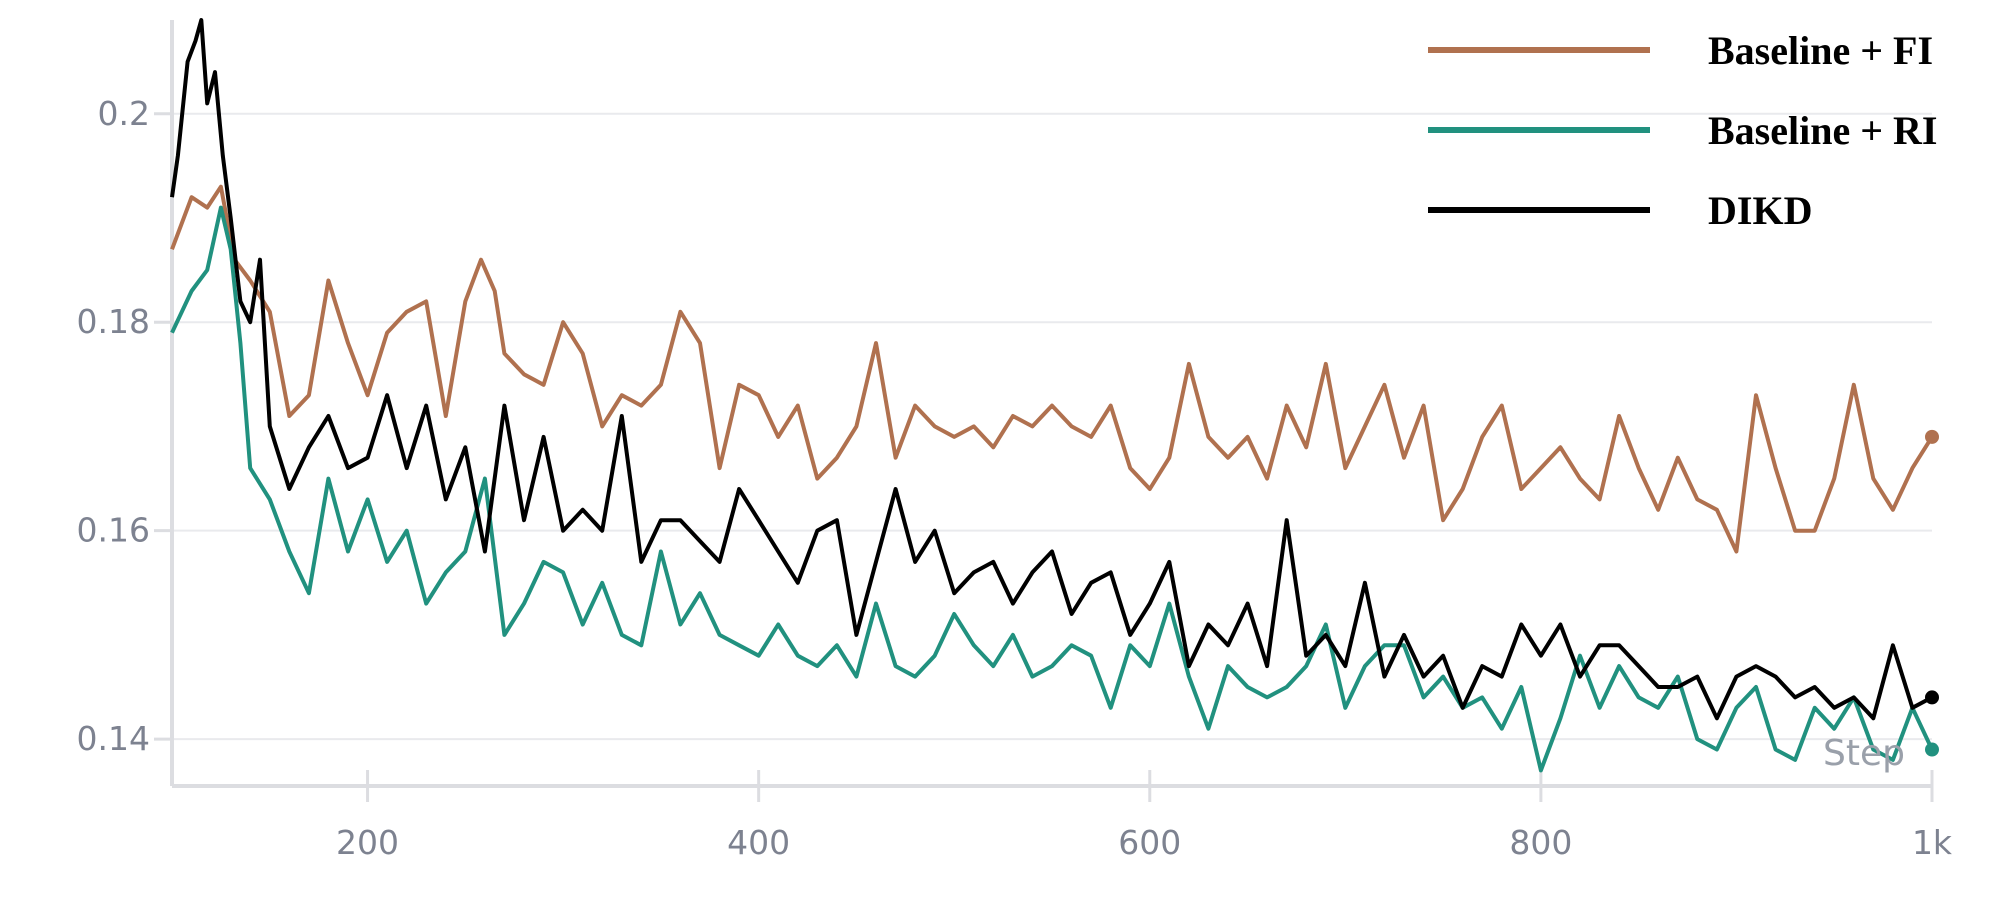  I want to click on legend-label-baseline-ri: Baseline + RI, so click(1822, 130).